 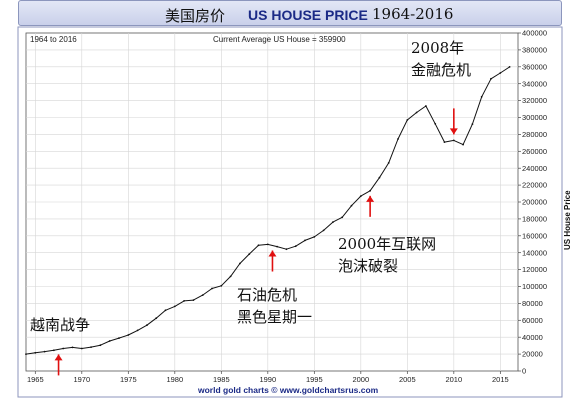 I want to click on y-tick-label: 240000, so click(x=534, y=168).